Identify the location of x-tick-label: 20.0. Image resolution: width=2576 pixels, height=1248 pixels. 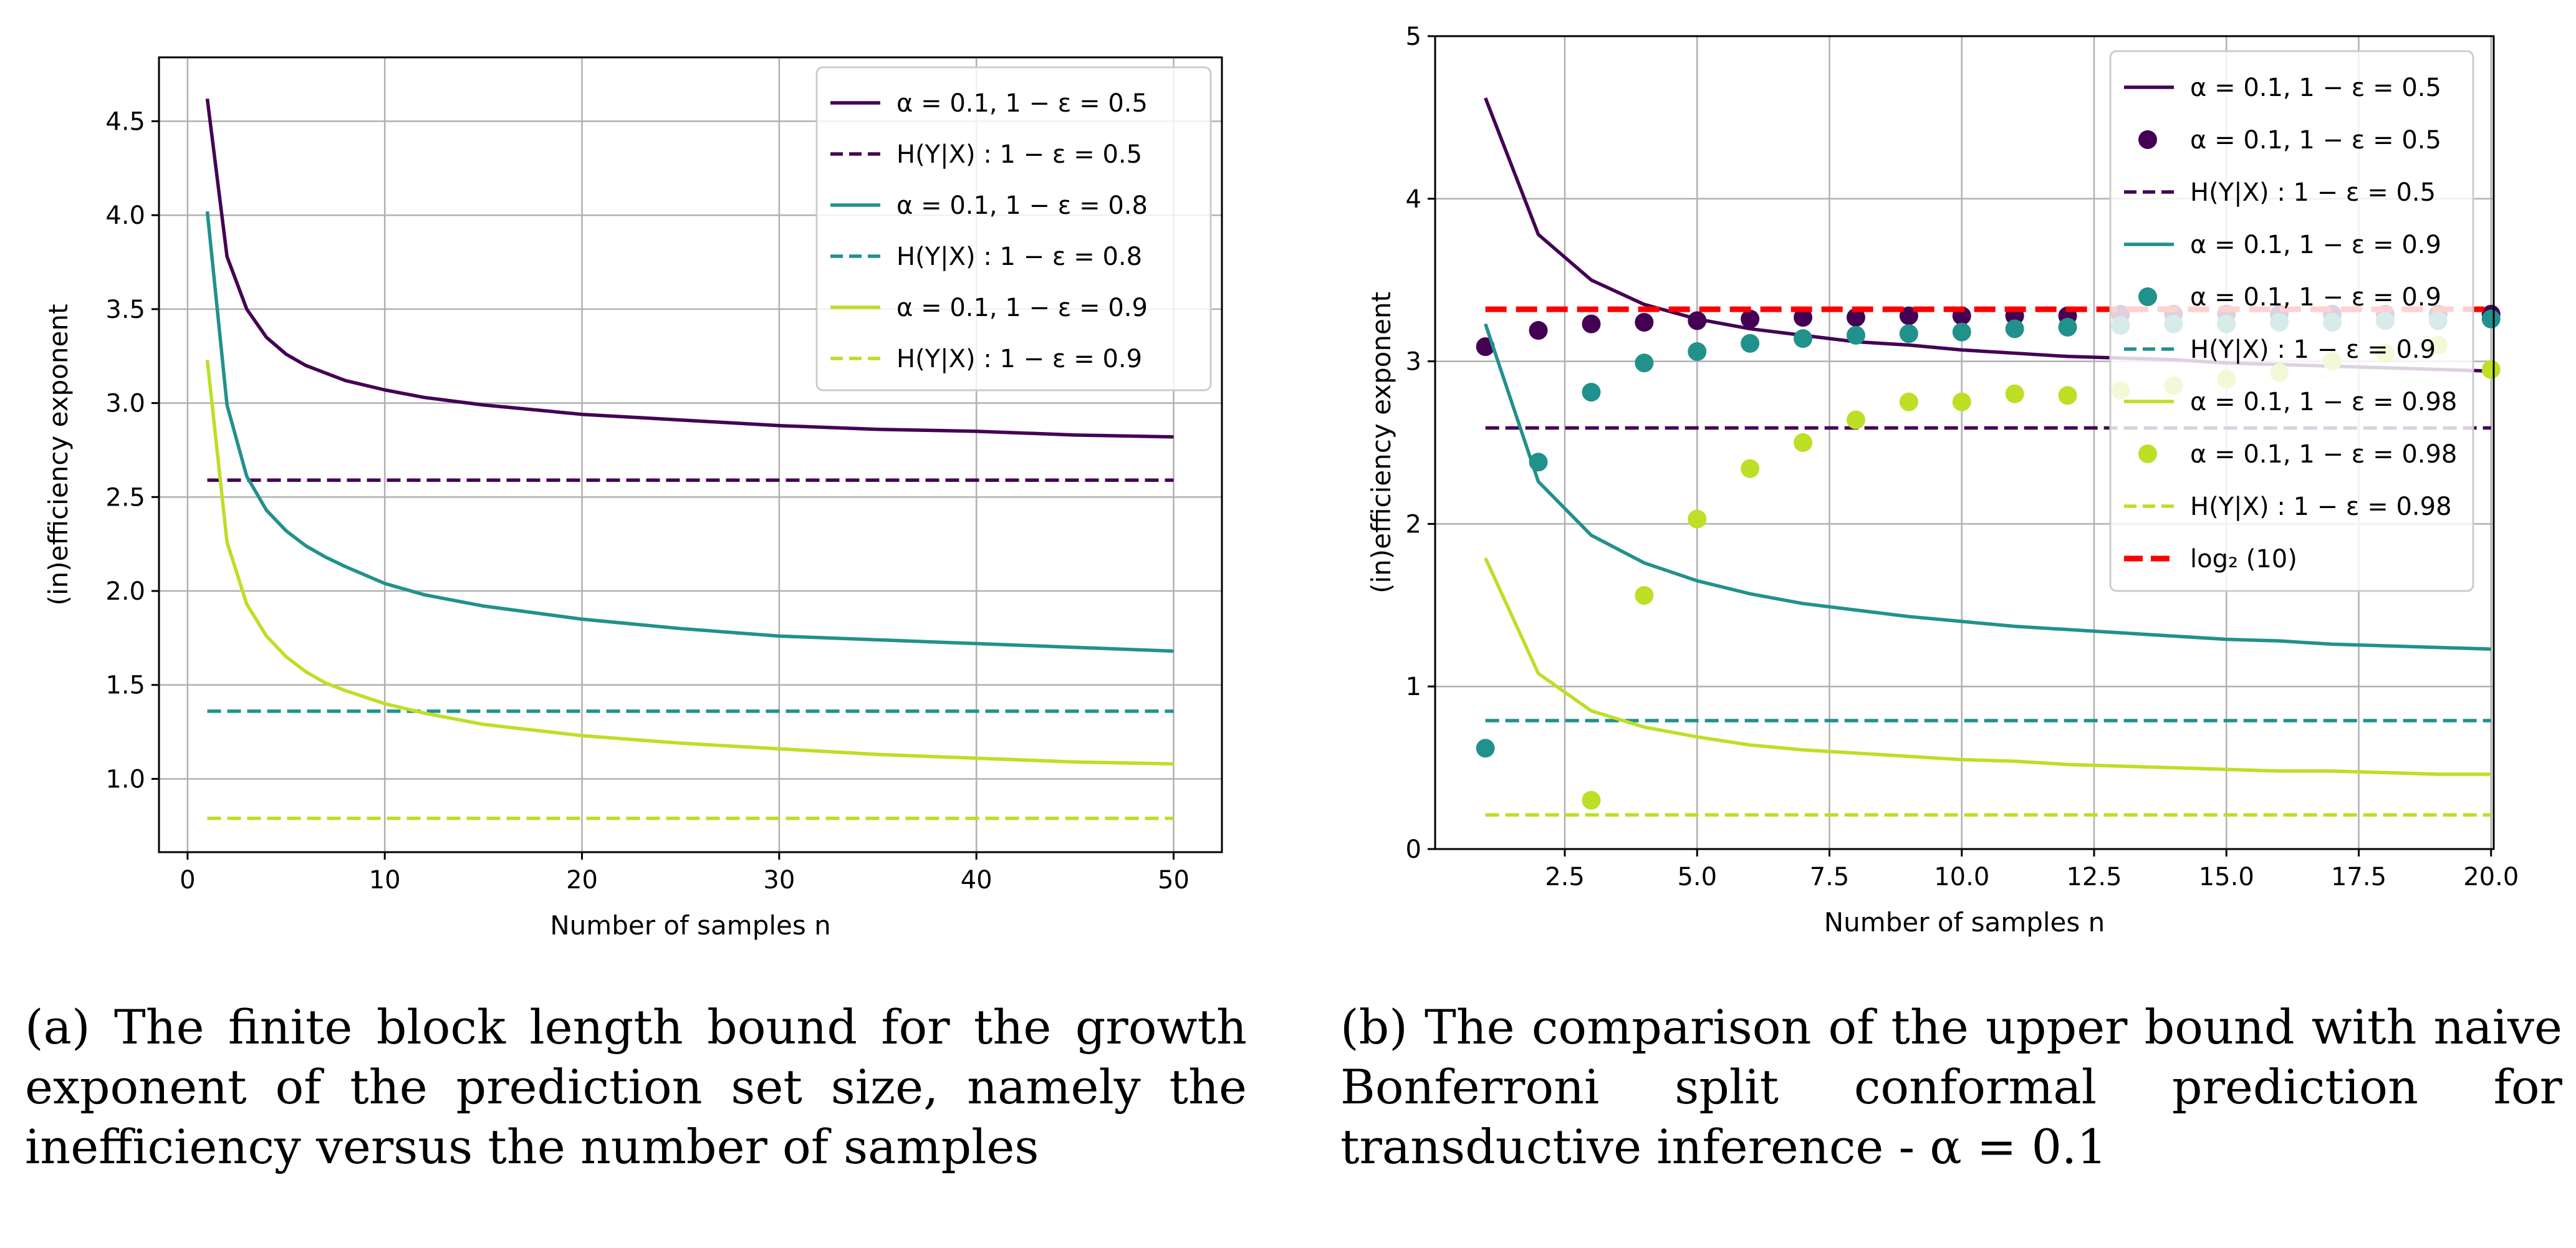
(2491, 877).